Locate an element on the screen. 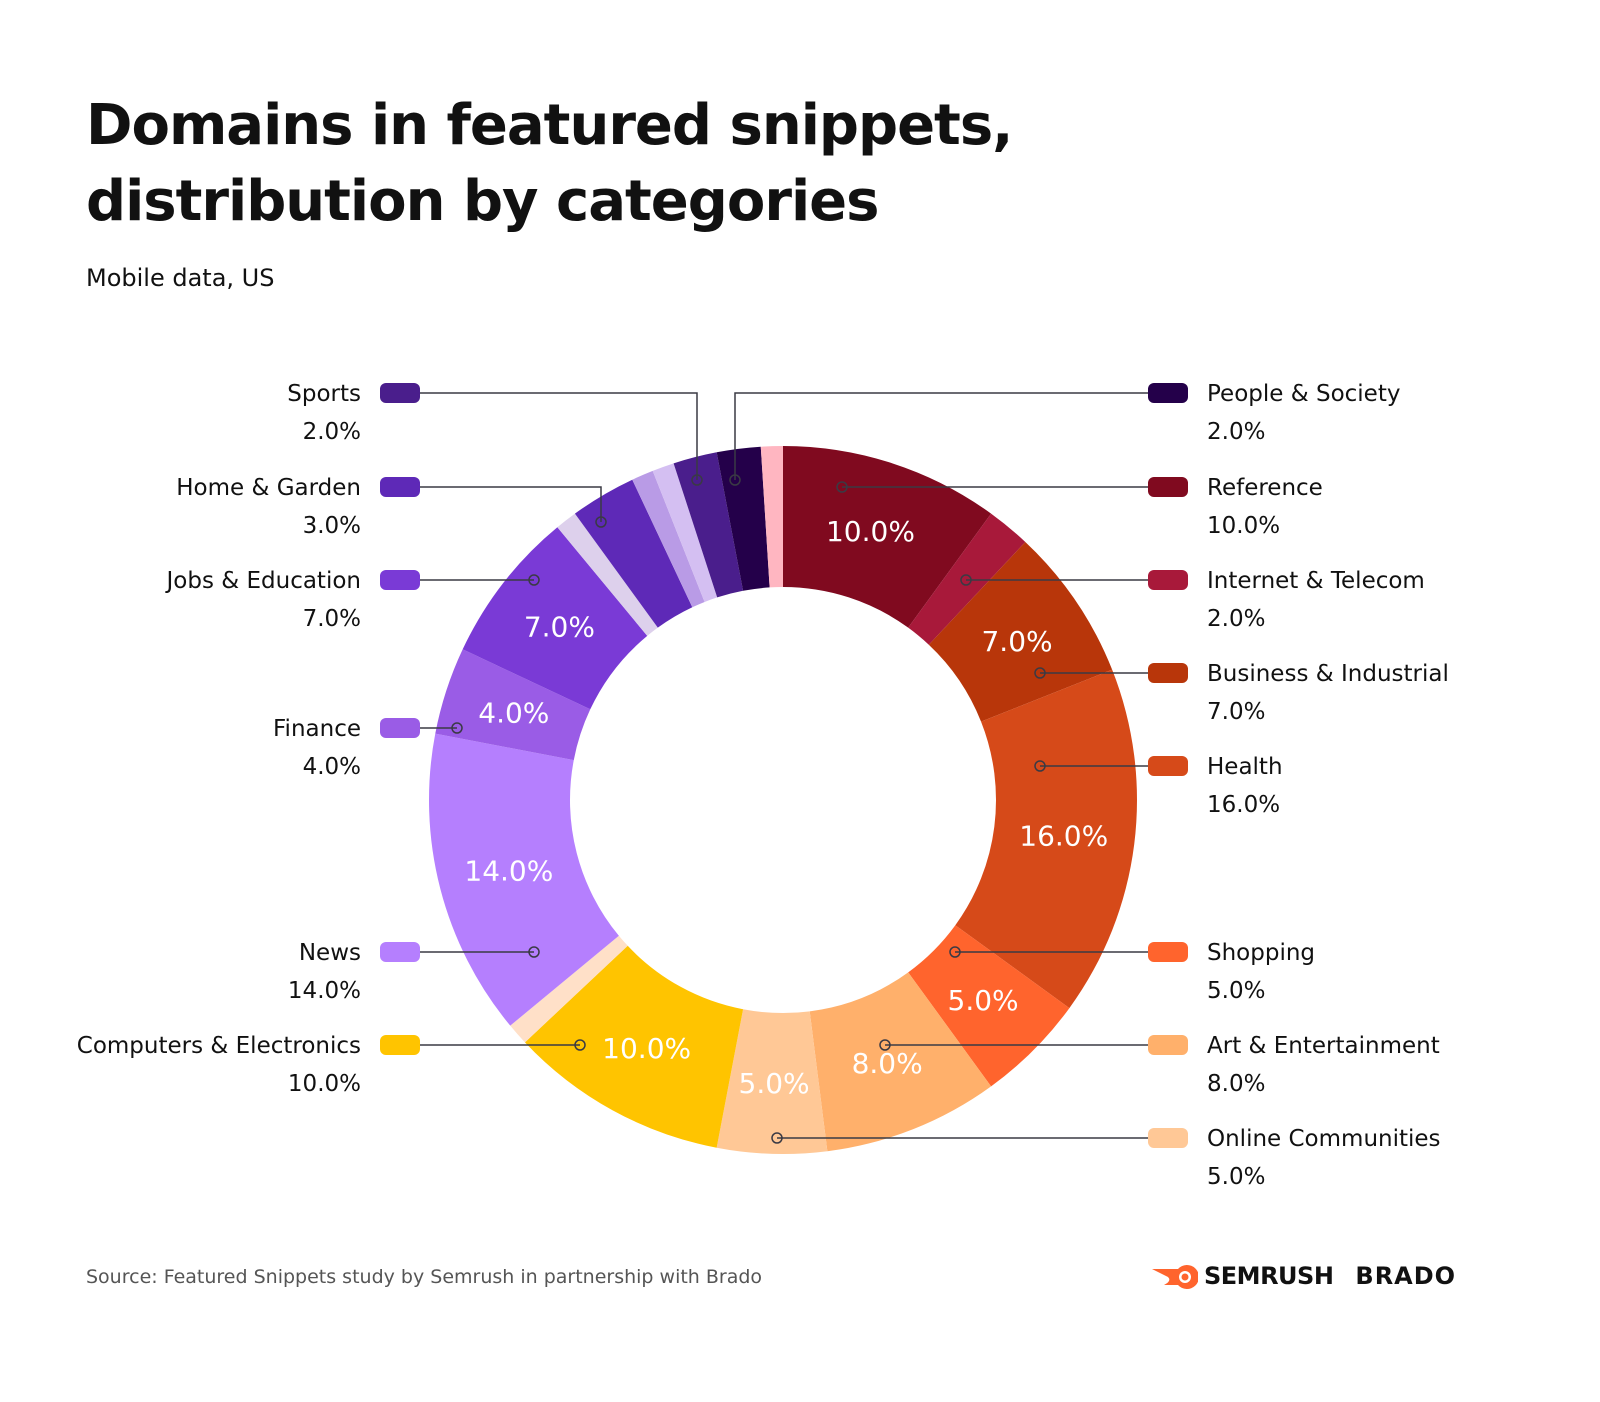  slice-reference is located at coordinates (887, 537).